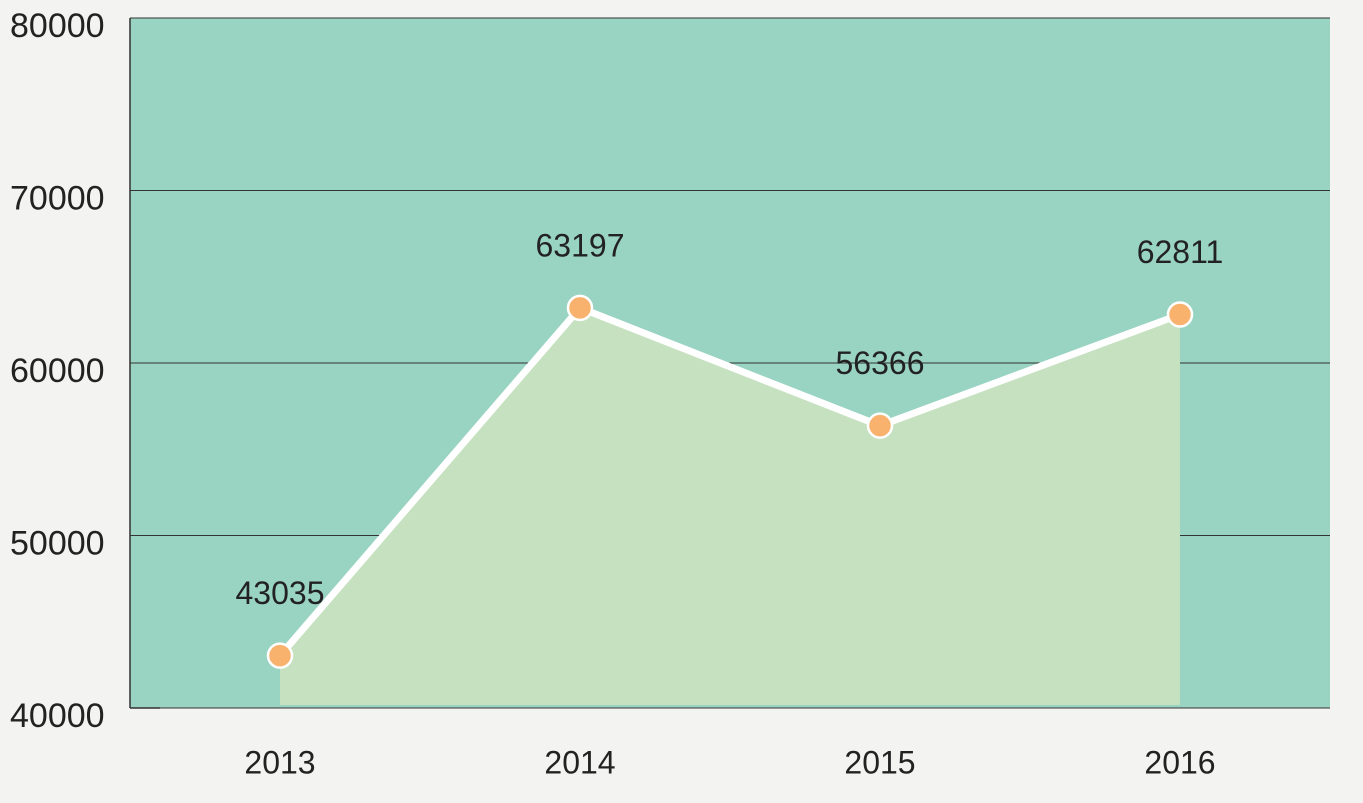  I want to click on data-label: 63197, so click(580, 245).